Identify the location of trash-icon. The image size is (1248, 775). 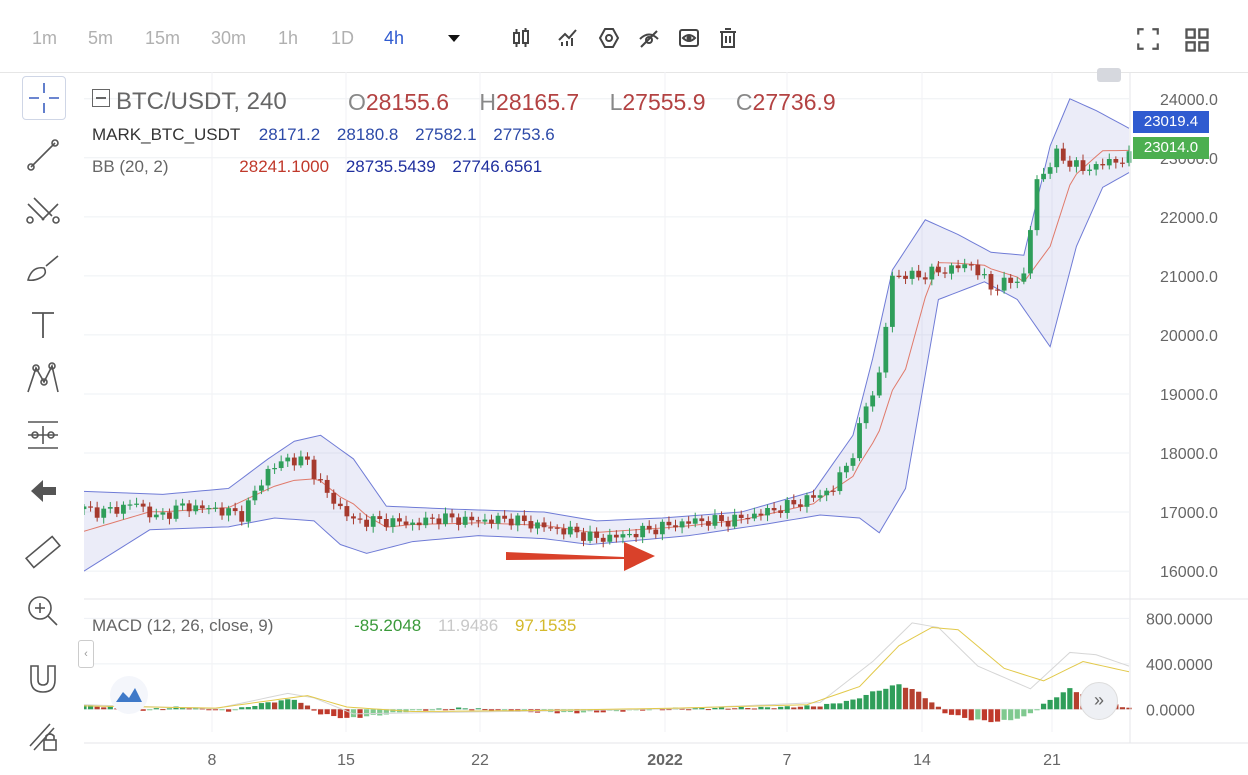
(728, 38).